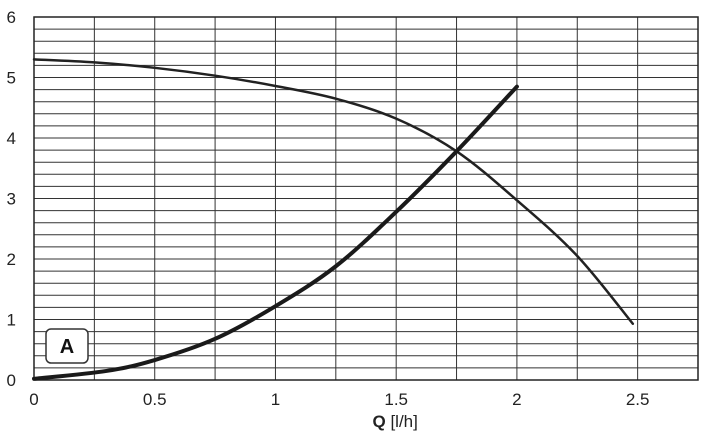 Image resolution: width=701 pixels, height=432 pixels. Describe the element at coordinates (11, 320) in the screenshot. I see `y-tick-label: 1` at that location.